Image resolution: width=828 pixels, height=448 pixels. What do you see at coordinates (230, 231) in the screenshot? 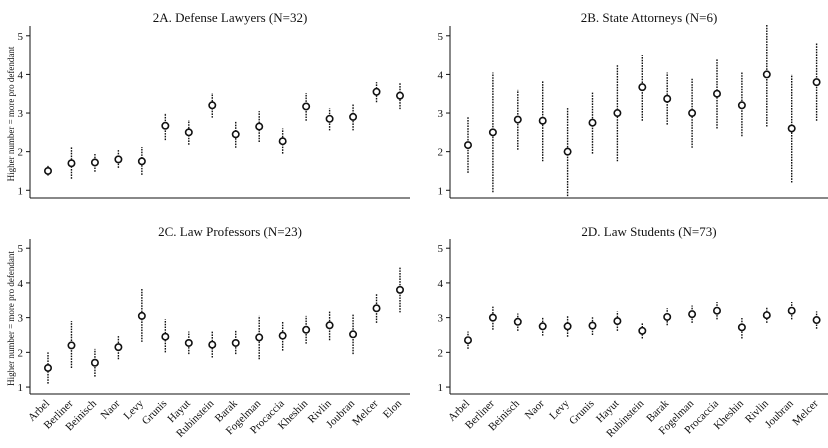
I see `panel-title: 2C. Law Professors (N=23)` at bounding box center [230, 231].